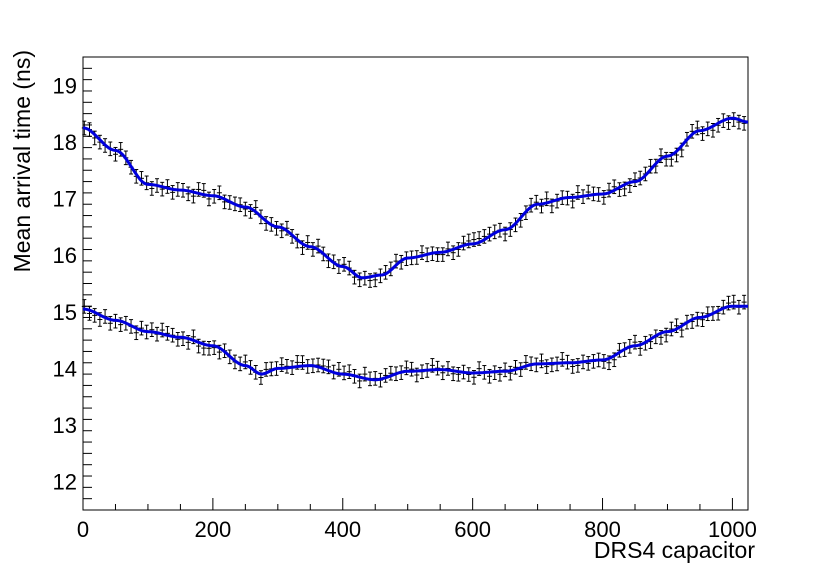 This screenshot has height=572, width=830. Describe the element at coordinates (65, 255) in the screenshot. I see `y-tick-label: 16` at that location.